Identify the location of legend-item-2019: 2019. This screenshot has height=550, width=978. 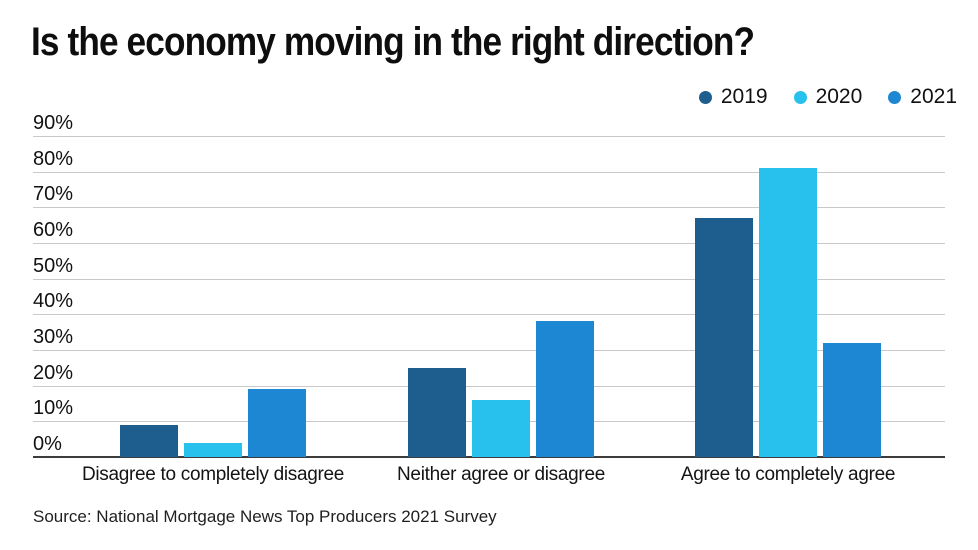
(733, 97).